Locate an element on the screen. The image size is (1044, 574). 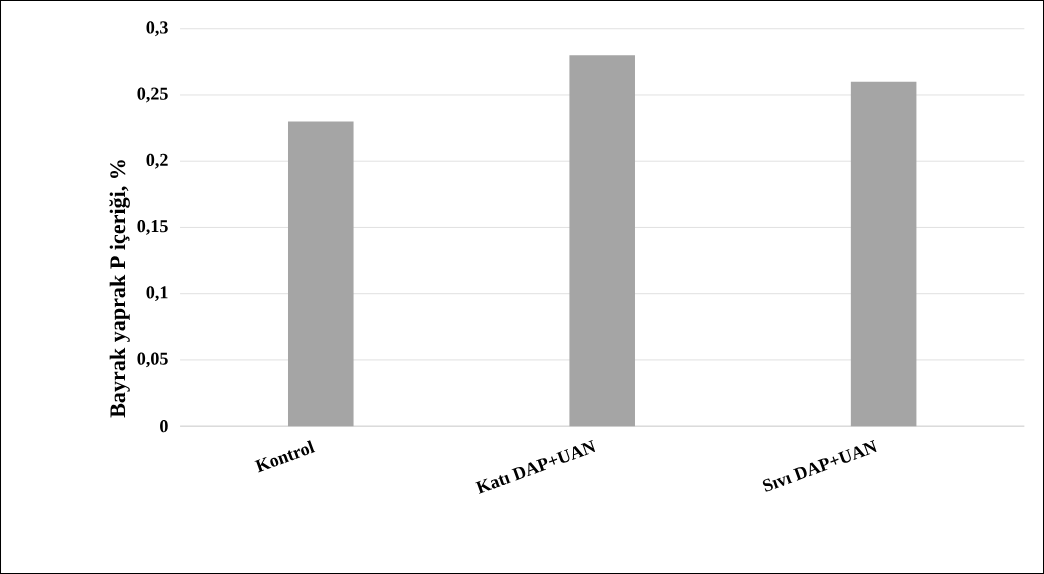
y-tick-label: 0,05 is located at coordinates (152, 360).